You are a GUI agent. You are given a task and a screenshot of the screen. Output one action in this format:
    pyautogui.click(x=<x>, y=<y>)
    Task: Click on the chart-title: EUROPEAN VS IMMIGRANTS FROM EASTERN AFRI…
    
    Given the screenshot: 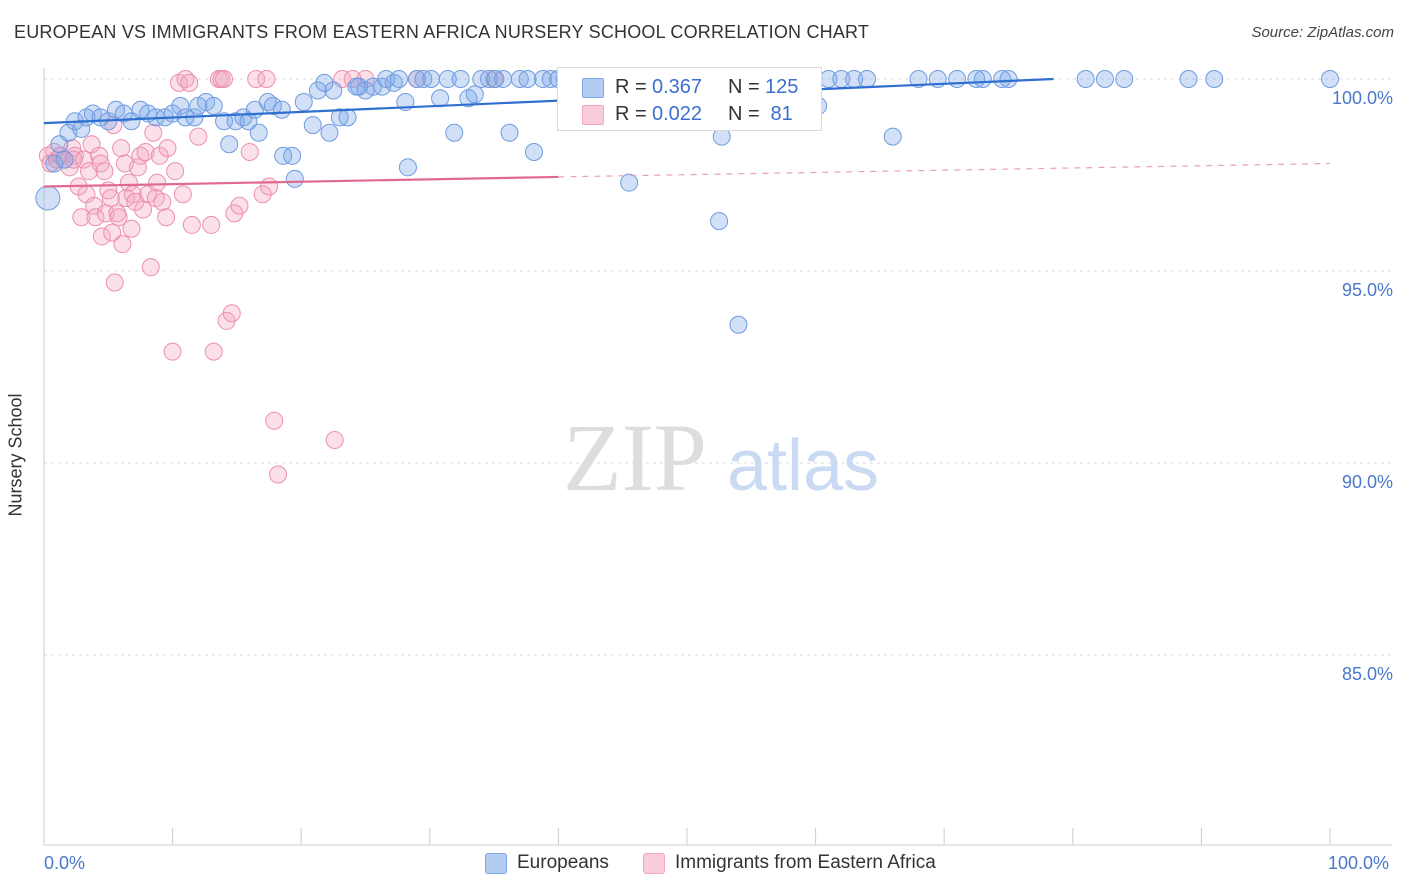 What is the action you would take?
    pyautogui.click(x=442, y=32)
    